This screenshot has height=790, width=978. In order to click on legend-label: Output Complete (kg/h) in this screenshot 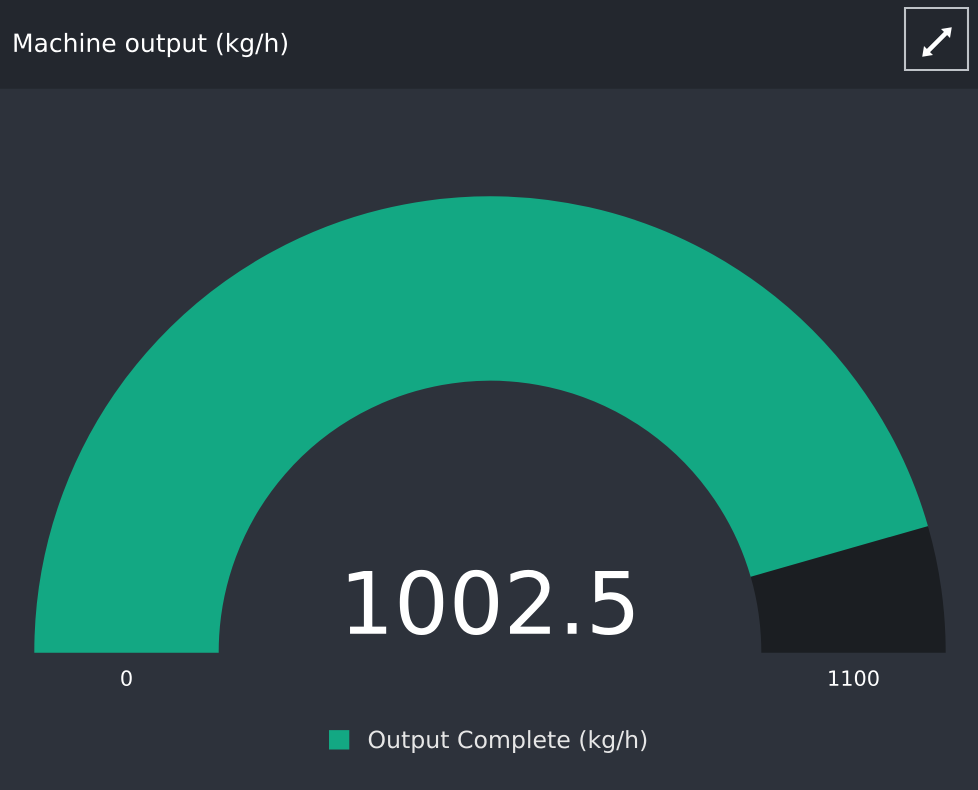, I will do `click(507, 741)`.